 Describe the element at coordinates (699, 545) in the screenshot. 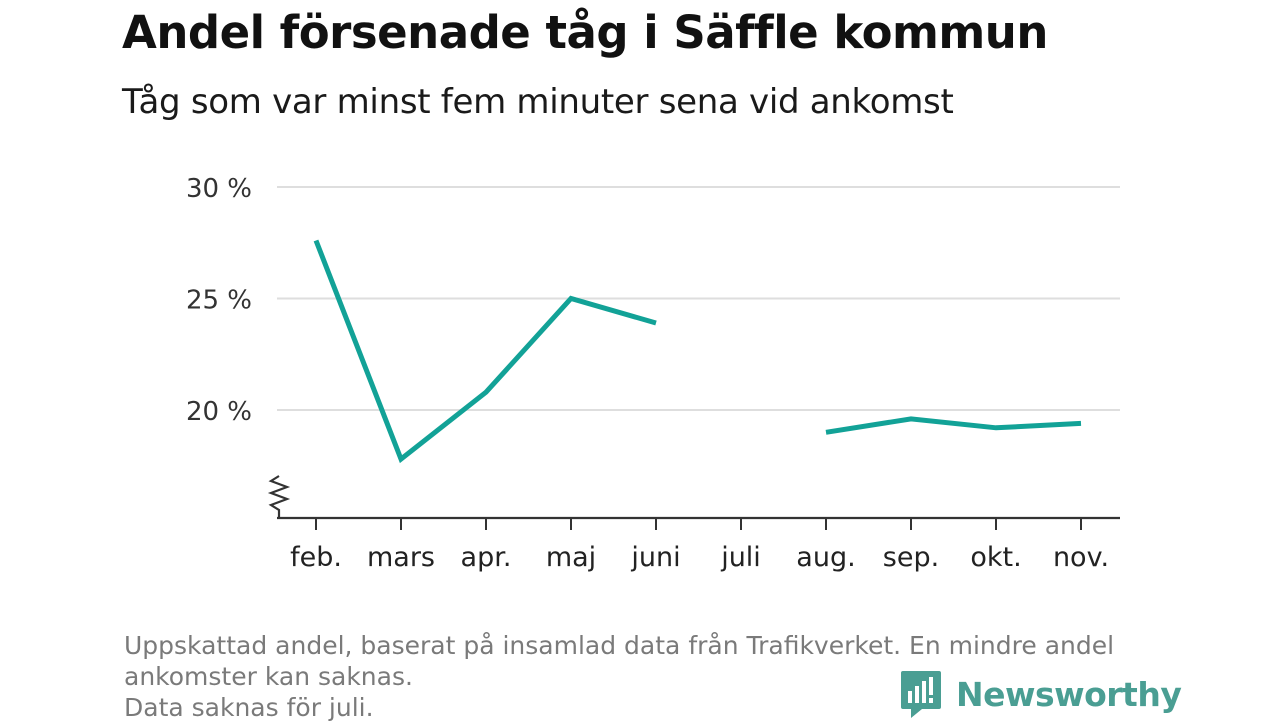

I see `x-axis-ticks: feb. mars apr. maj juni juli aug. sep. okt. nov.` at that location.